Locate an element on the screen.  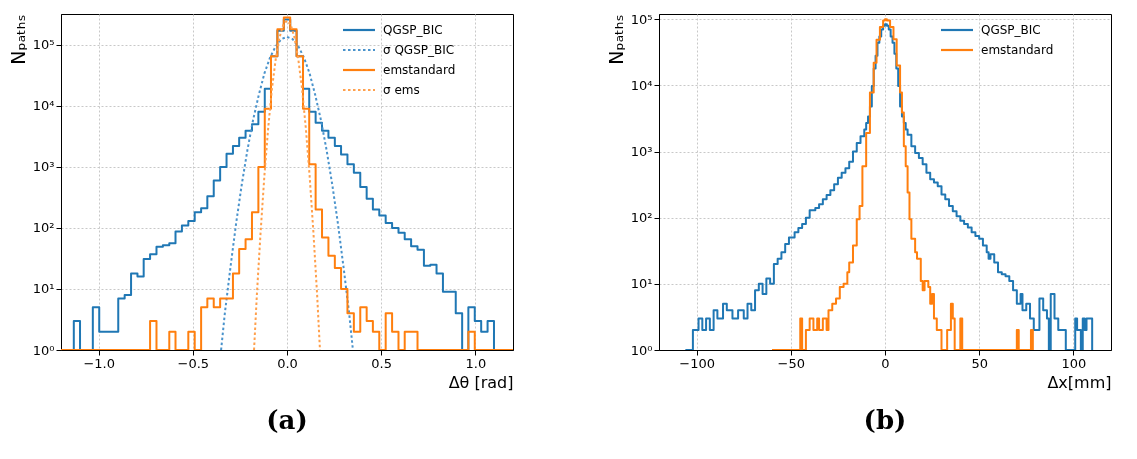
x-tick-label: 100 is located at coordinates (1074, 363).